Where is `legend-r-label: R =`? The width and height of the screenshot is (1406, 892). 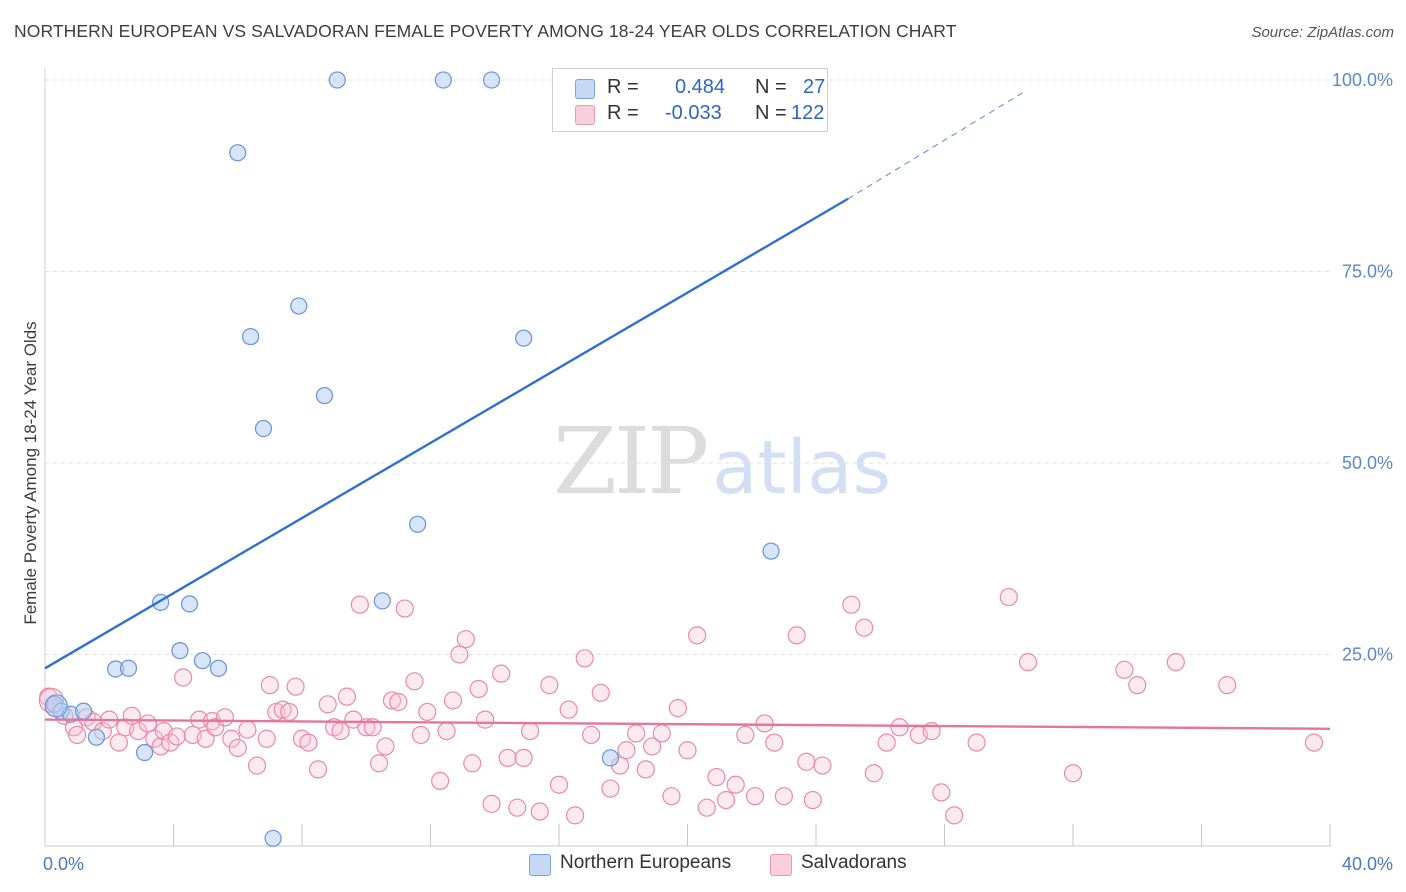
legend-r-label: R = is located at coordinates (623, 87).